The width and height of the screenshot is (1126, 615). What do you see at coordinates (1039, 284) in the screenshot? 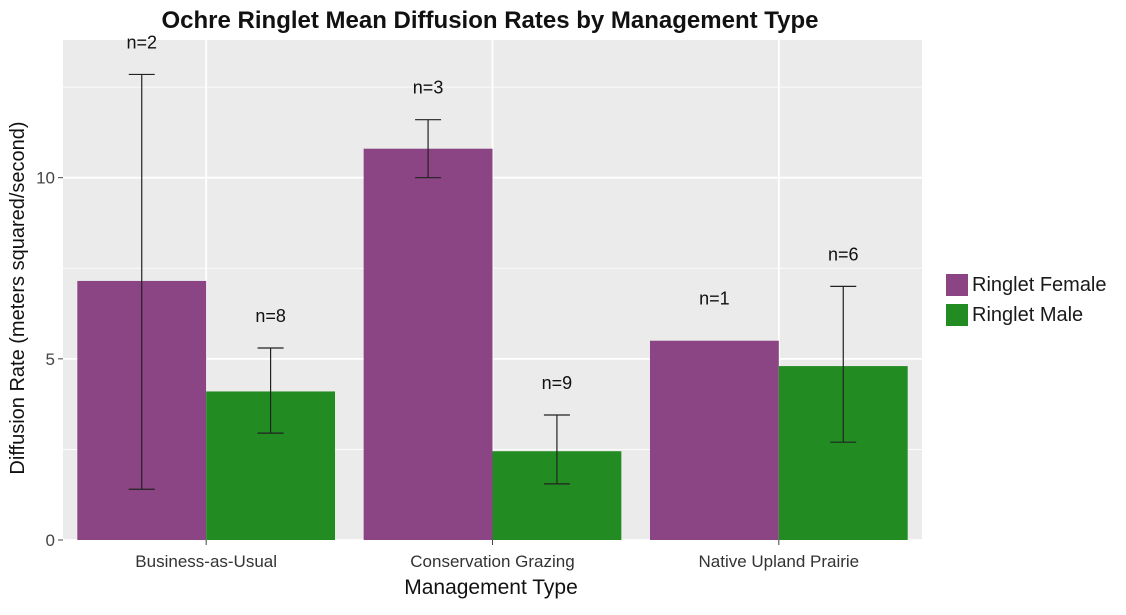
I see `legend-label-female: Ringlet Female` at bounding box center [1039, 284].